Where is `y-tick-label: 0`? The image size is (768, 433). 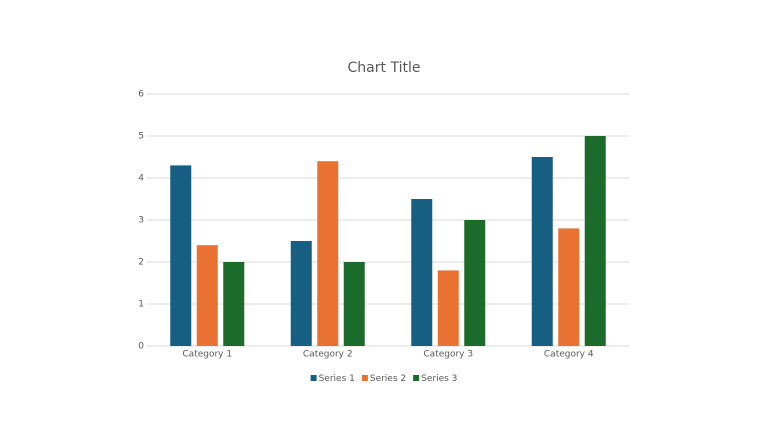 y-tick-label: 0 is located at coordinates (141, 347).